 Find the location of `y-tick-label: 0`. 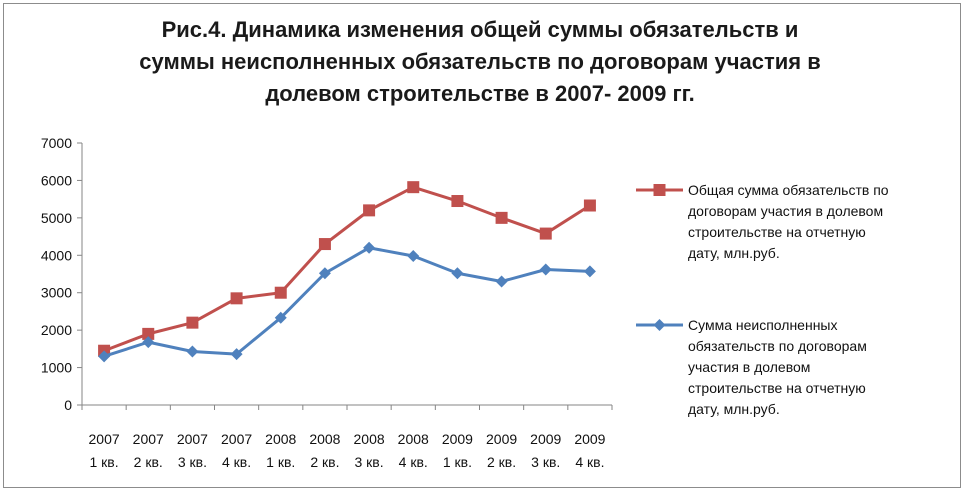

y-tick-label: 0 is located at coordinates (68, 405).